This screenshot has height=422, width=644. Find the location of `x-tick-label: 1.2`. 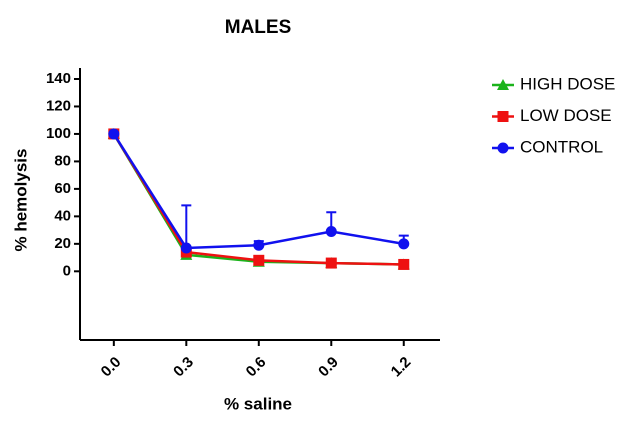

x-tick-label: 1.2 is located at coordinates (401, 367).